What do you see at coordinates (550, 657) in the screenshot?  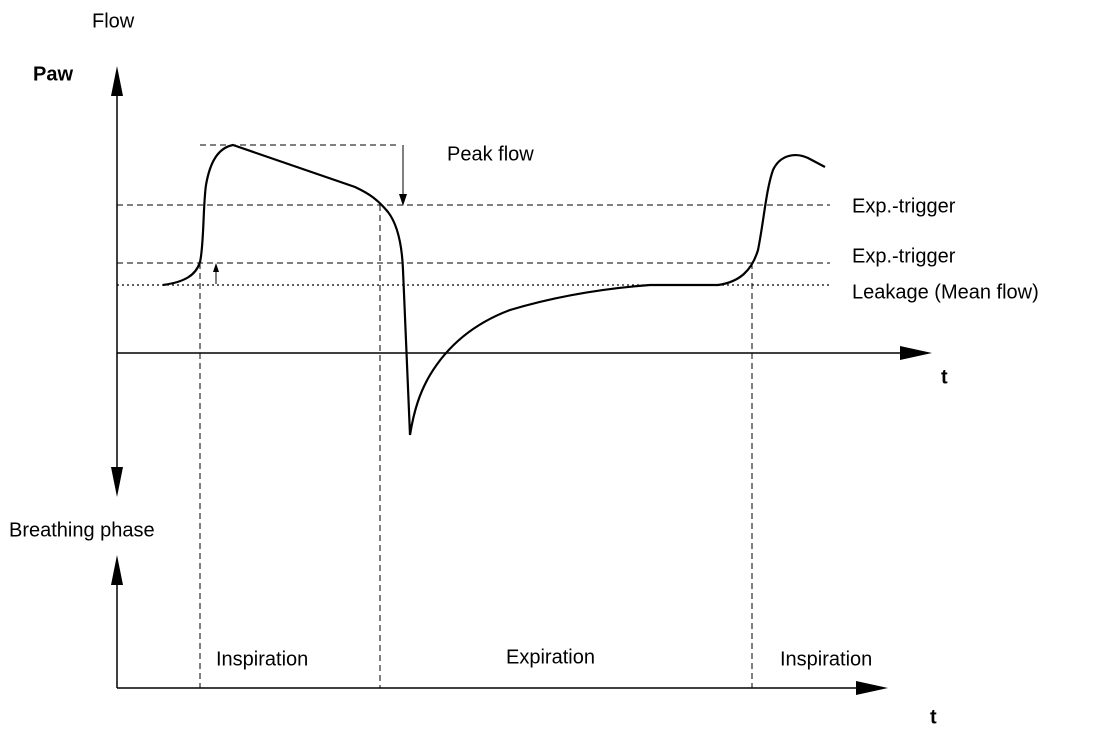 I see `phase-label: Expiration` at bounding box center [550, 657].